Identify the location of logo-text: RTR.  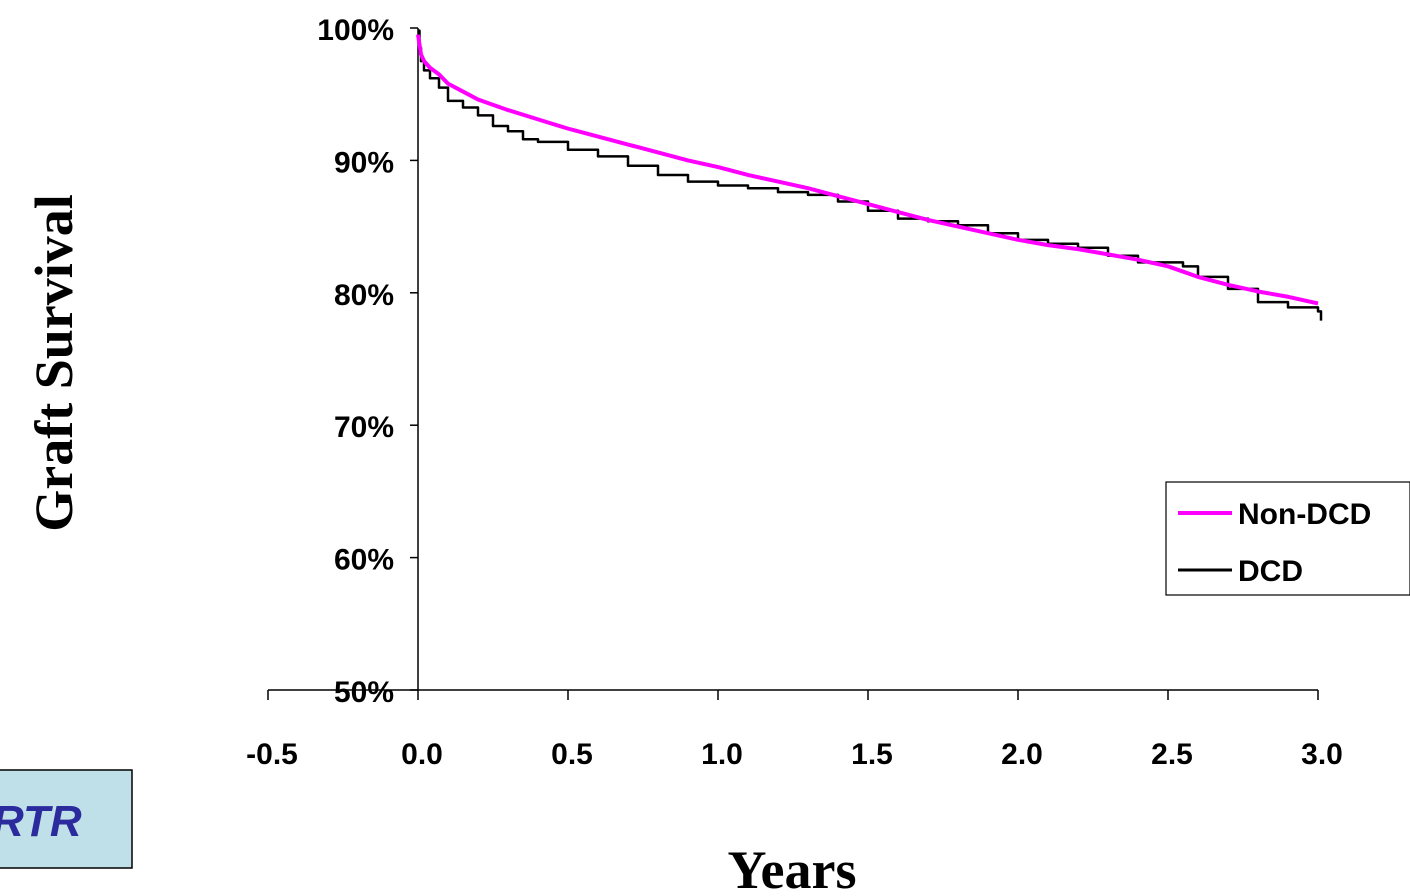
(41, 821).